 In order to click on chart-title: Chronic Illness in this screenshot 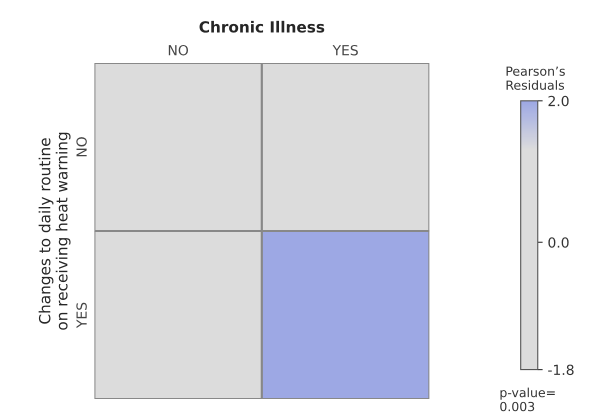, I will do `click(262, 26)`.